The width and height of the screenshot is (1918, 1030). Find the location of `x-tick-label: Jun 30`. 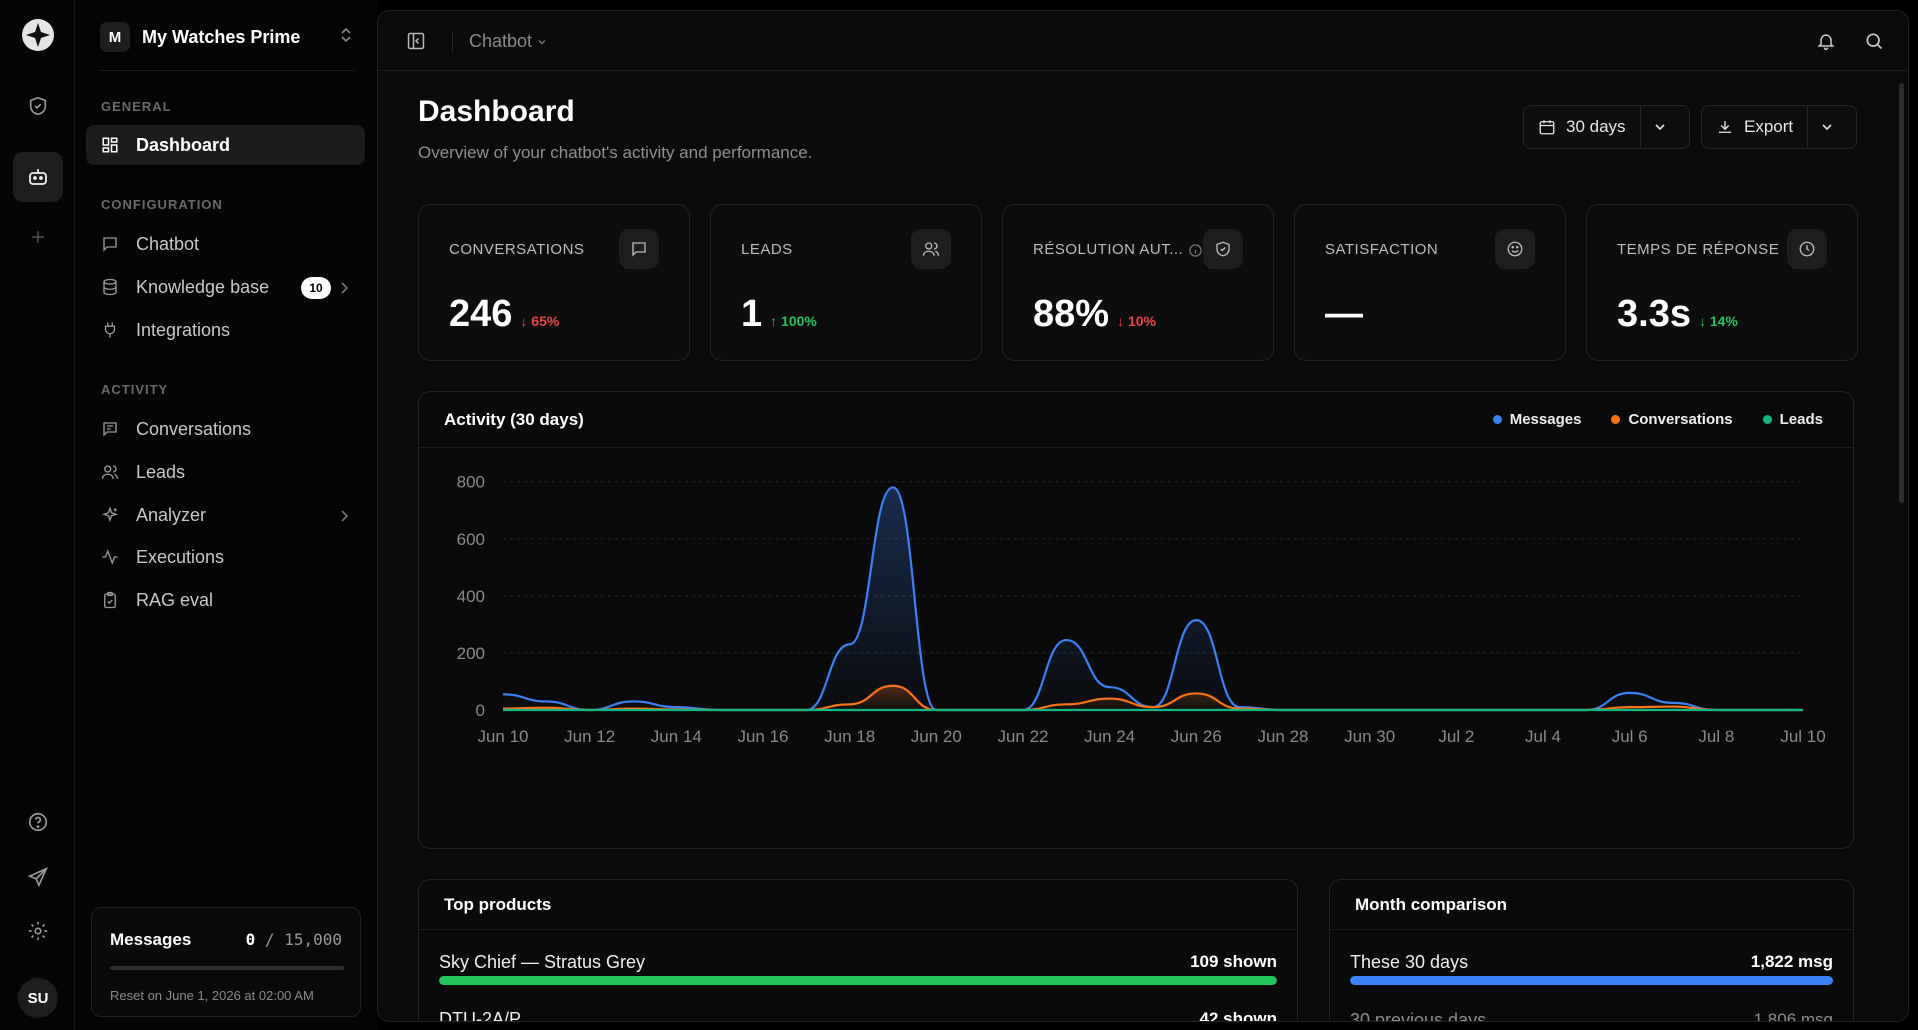

x-tick-label: Jun 30 is located at coordinates (1369, 736).